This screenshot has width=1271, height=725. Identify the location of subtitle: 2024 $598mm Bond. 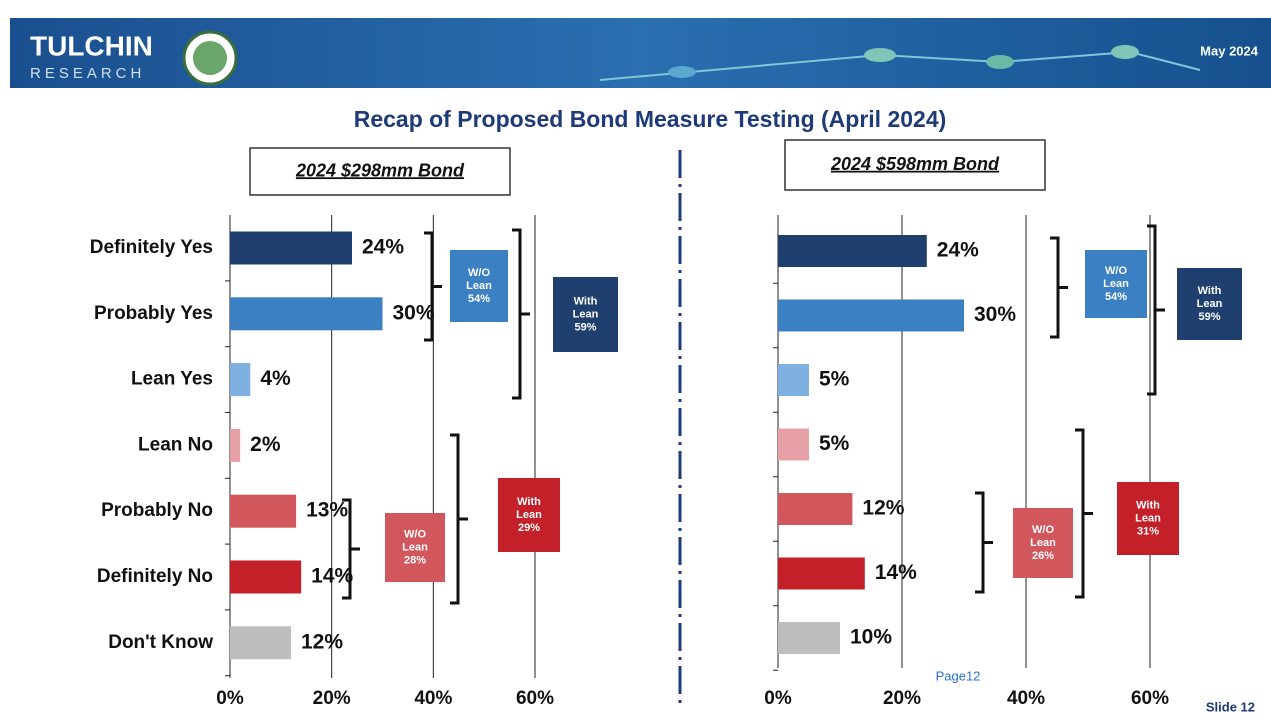
(915, 164).